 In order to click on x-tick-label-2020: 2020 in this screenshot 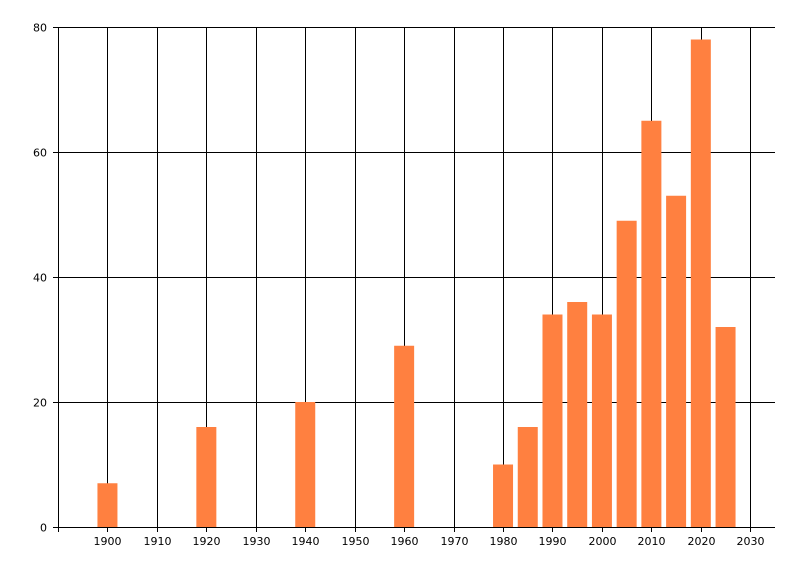, I will do `click(702, 541)`.